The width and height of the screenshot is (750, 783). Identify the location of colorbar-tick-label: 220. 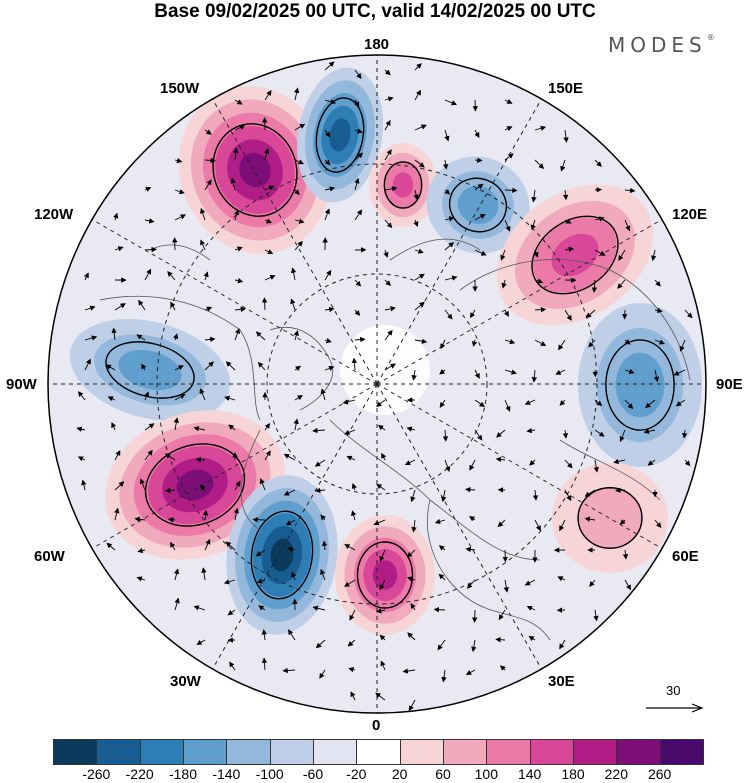
(616, 774).